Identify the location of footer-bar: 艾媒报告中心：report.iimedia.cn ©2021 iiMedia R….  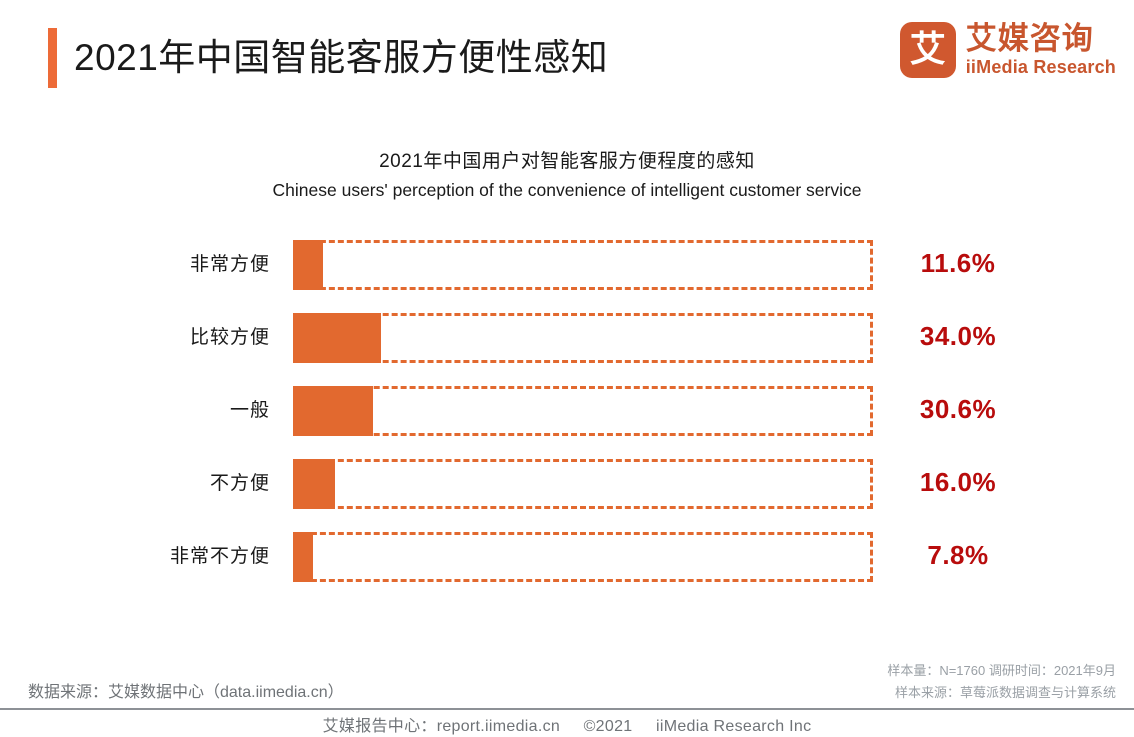
(567, 724).